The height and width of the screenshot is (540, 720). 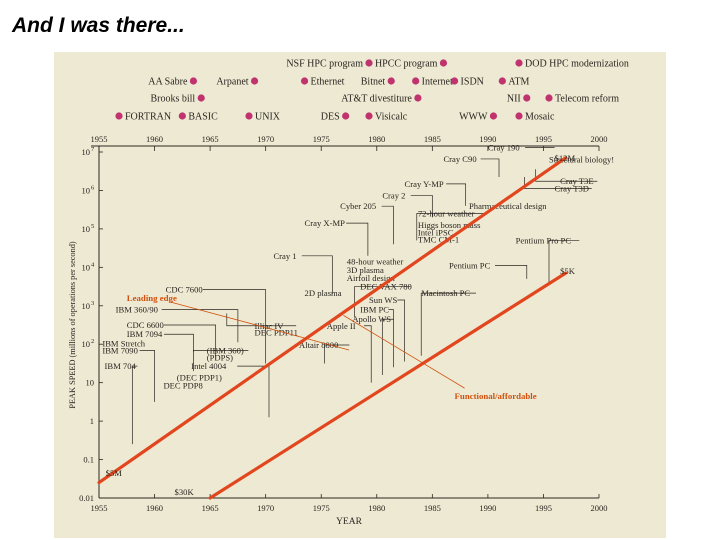 I want to click on event-label: Visicalc, so click(x=391, y=117).